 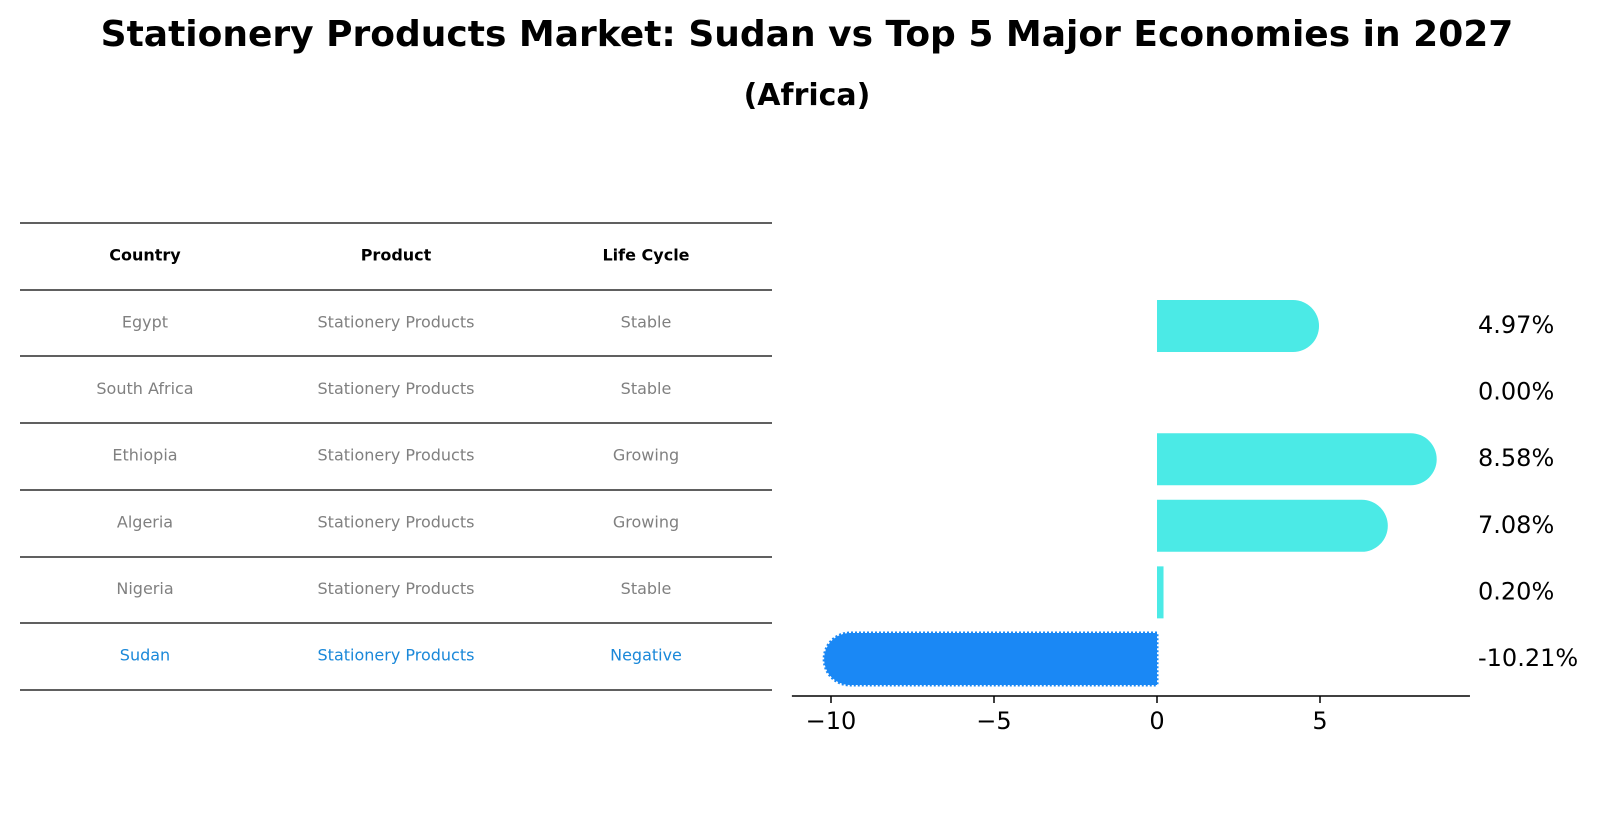 What do you see at coordinates (145, 322) in the screenshot?
I see `table-cell: Egypt` at bounding box center [145, 322].